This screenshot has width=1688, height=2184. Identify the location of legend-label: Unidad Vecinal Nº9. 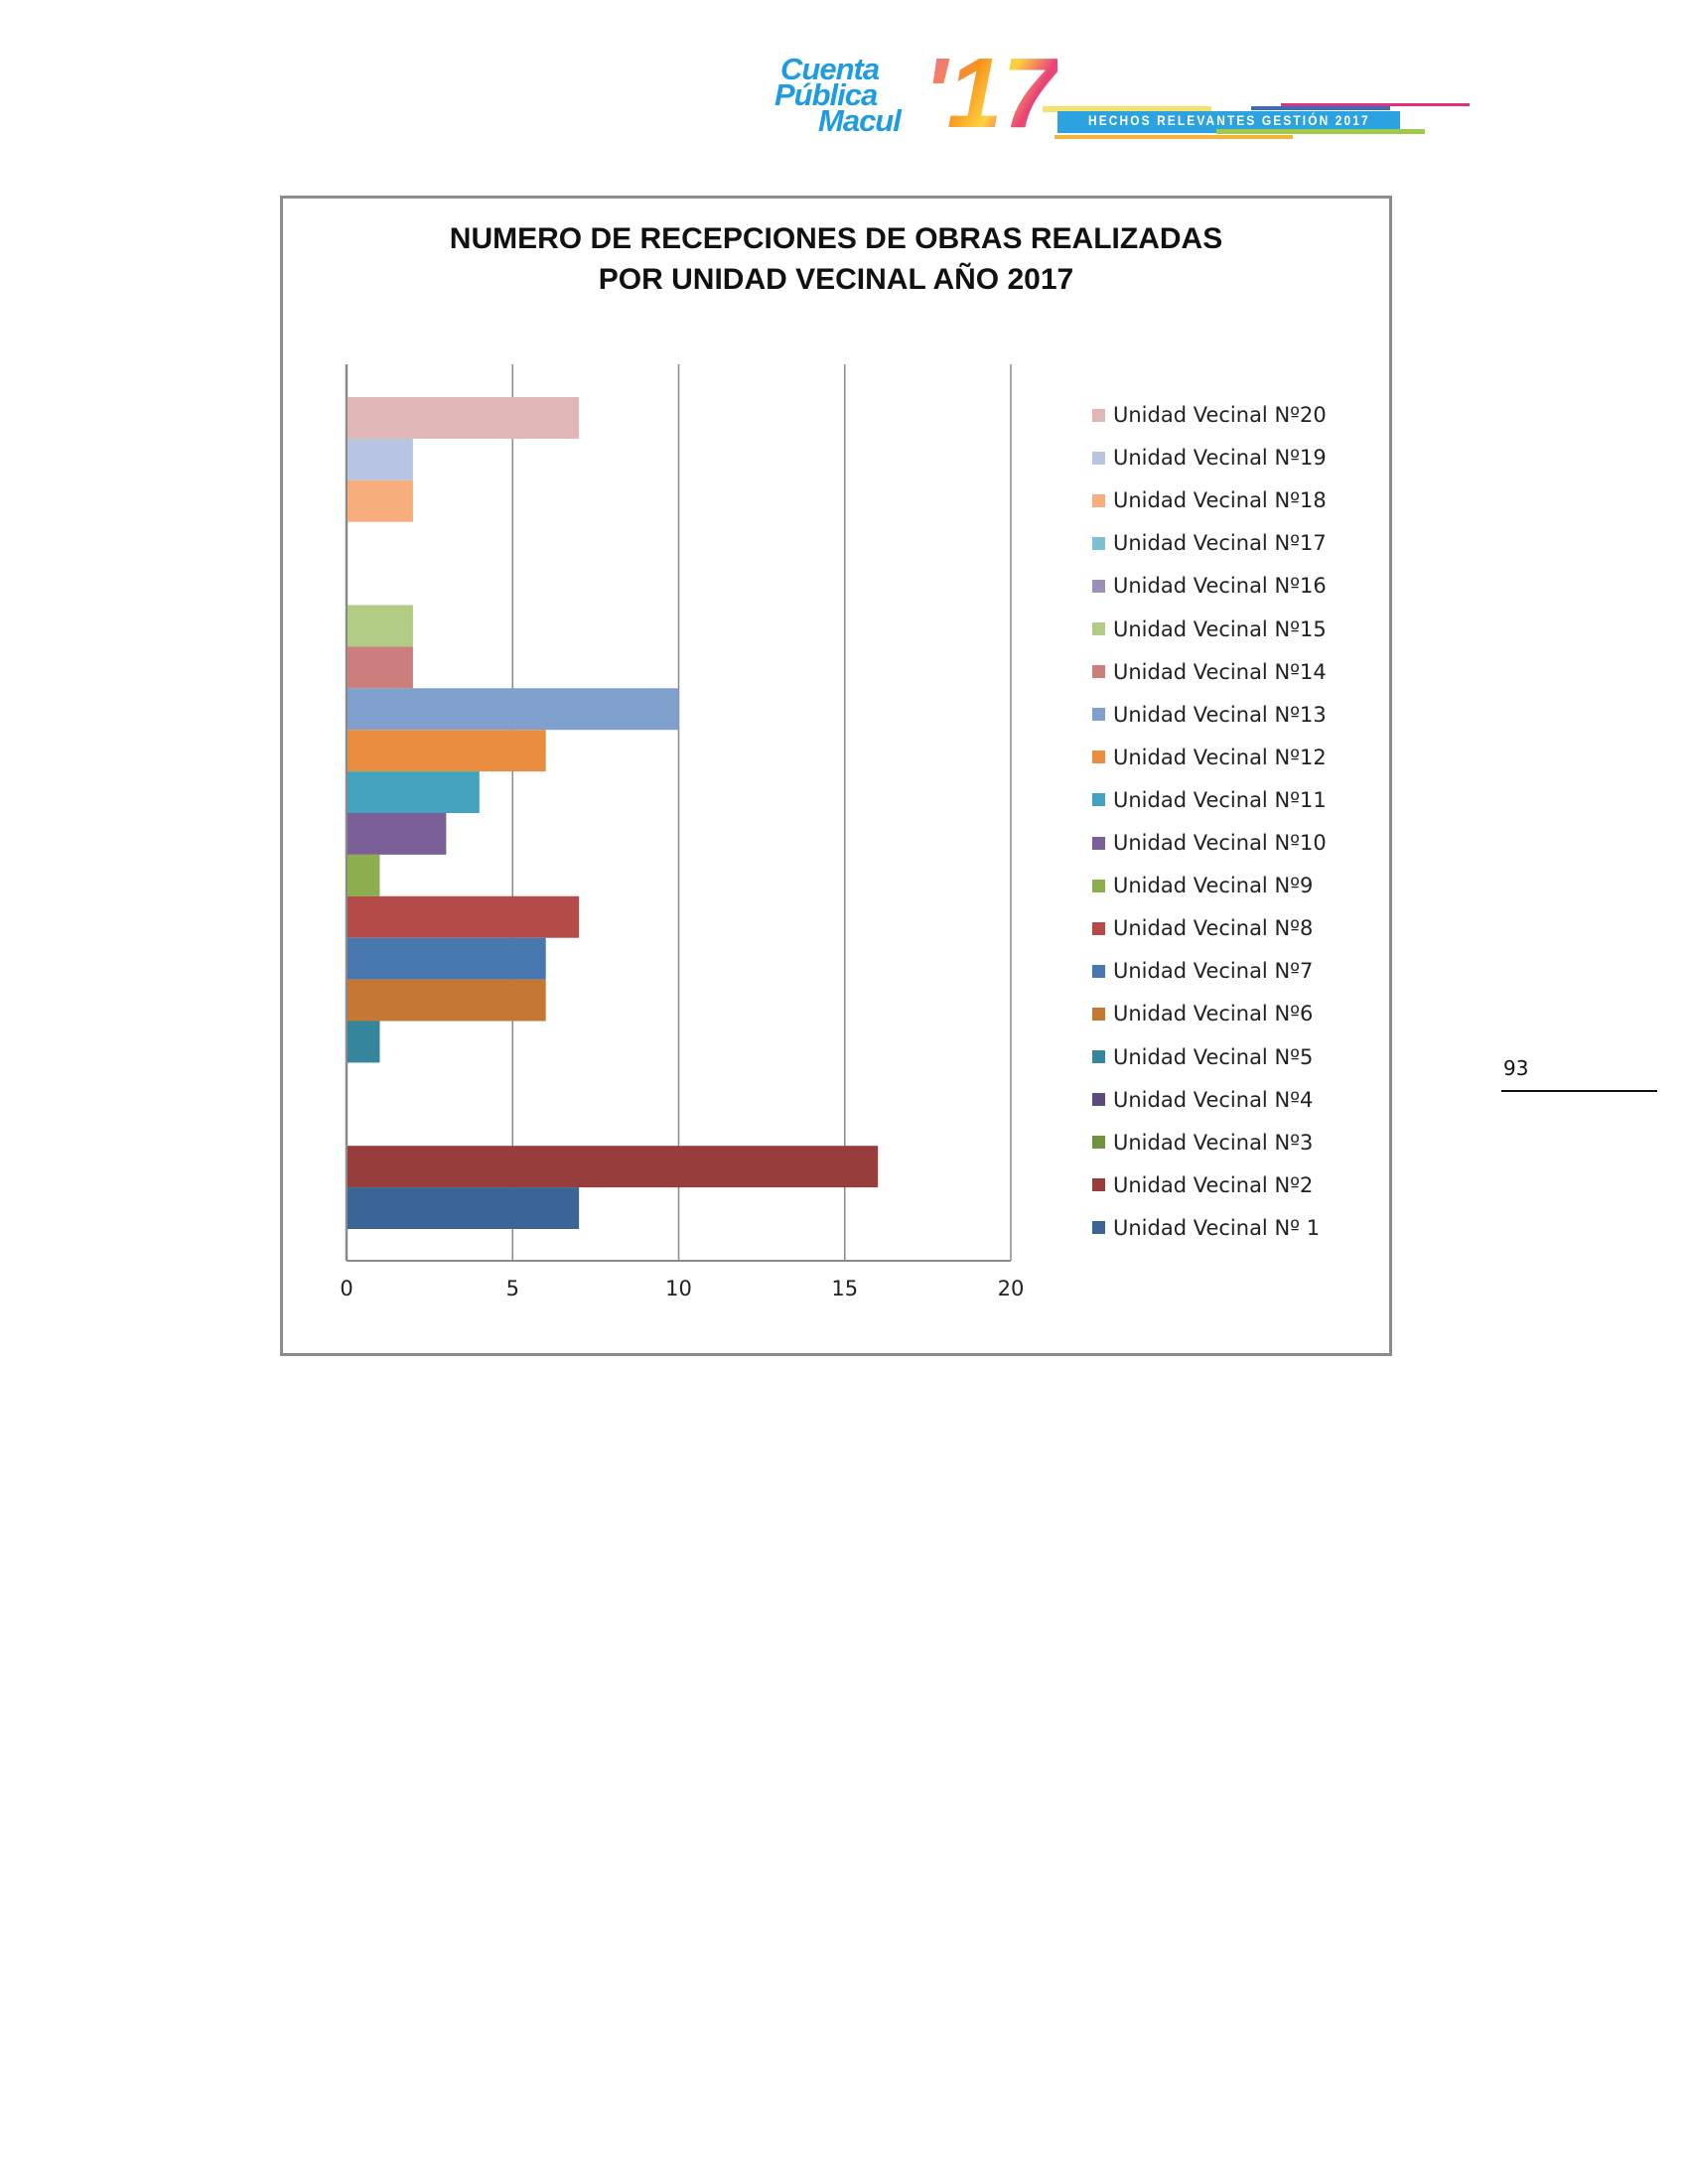
(1213, 886).